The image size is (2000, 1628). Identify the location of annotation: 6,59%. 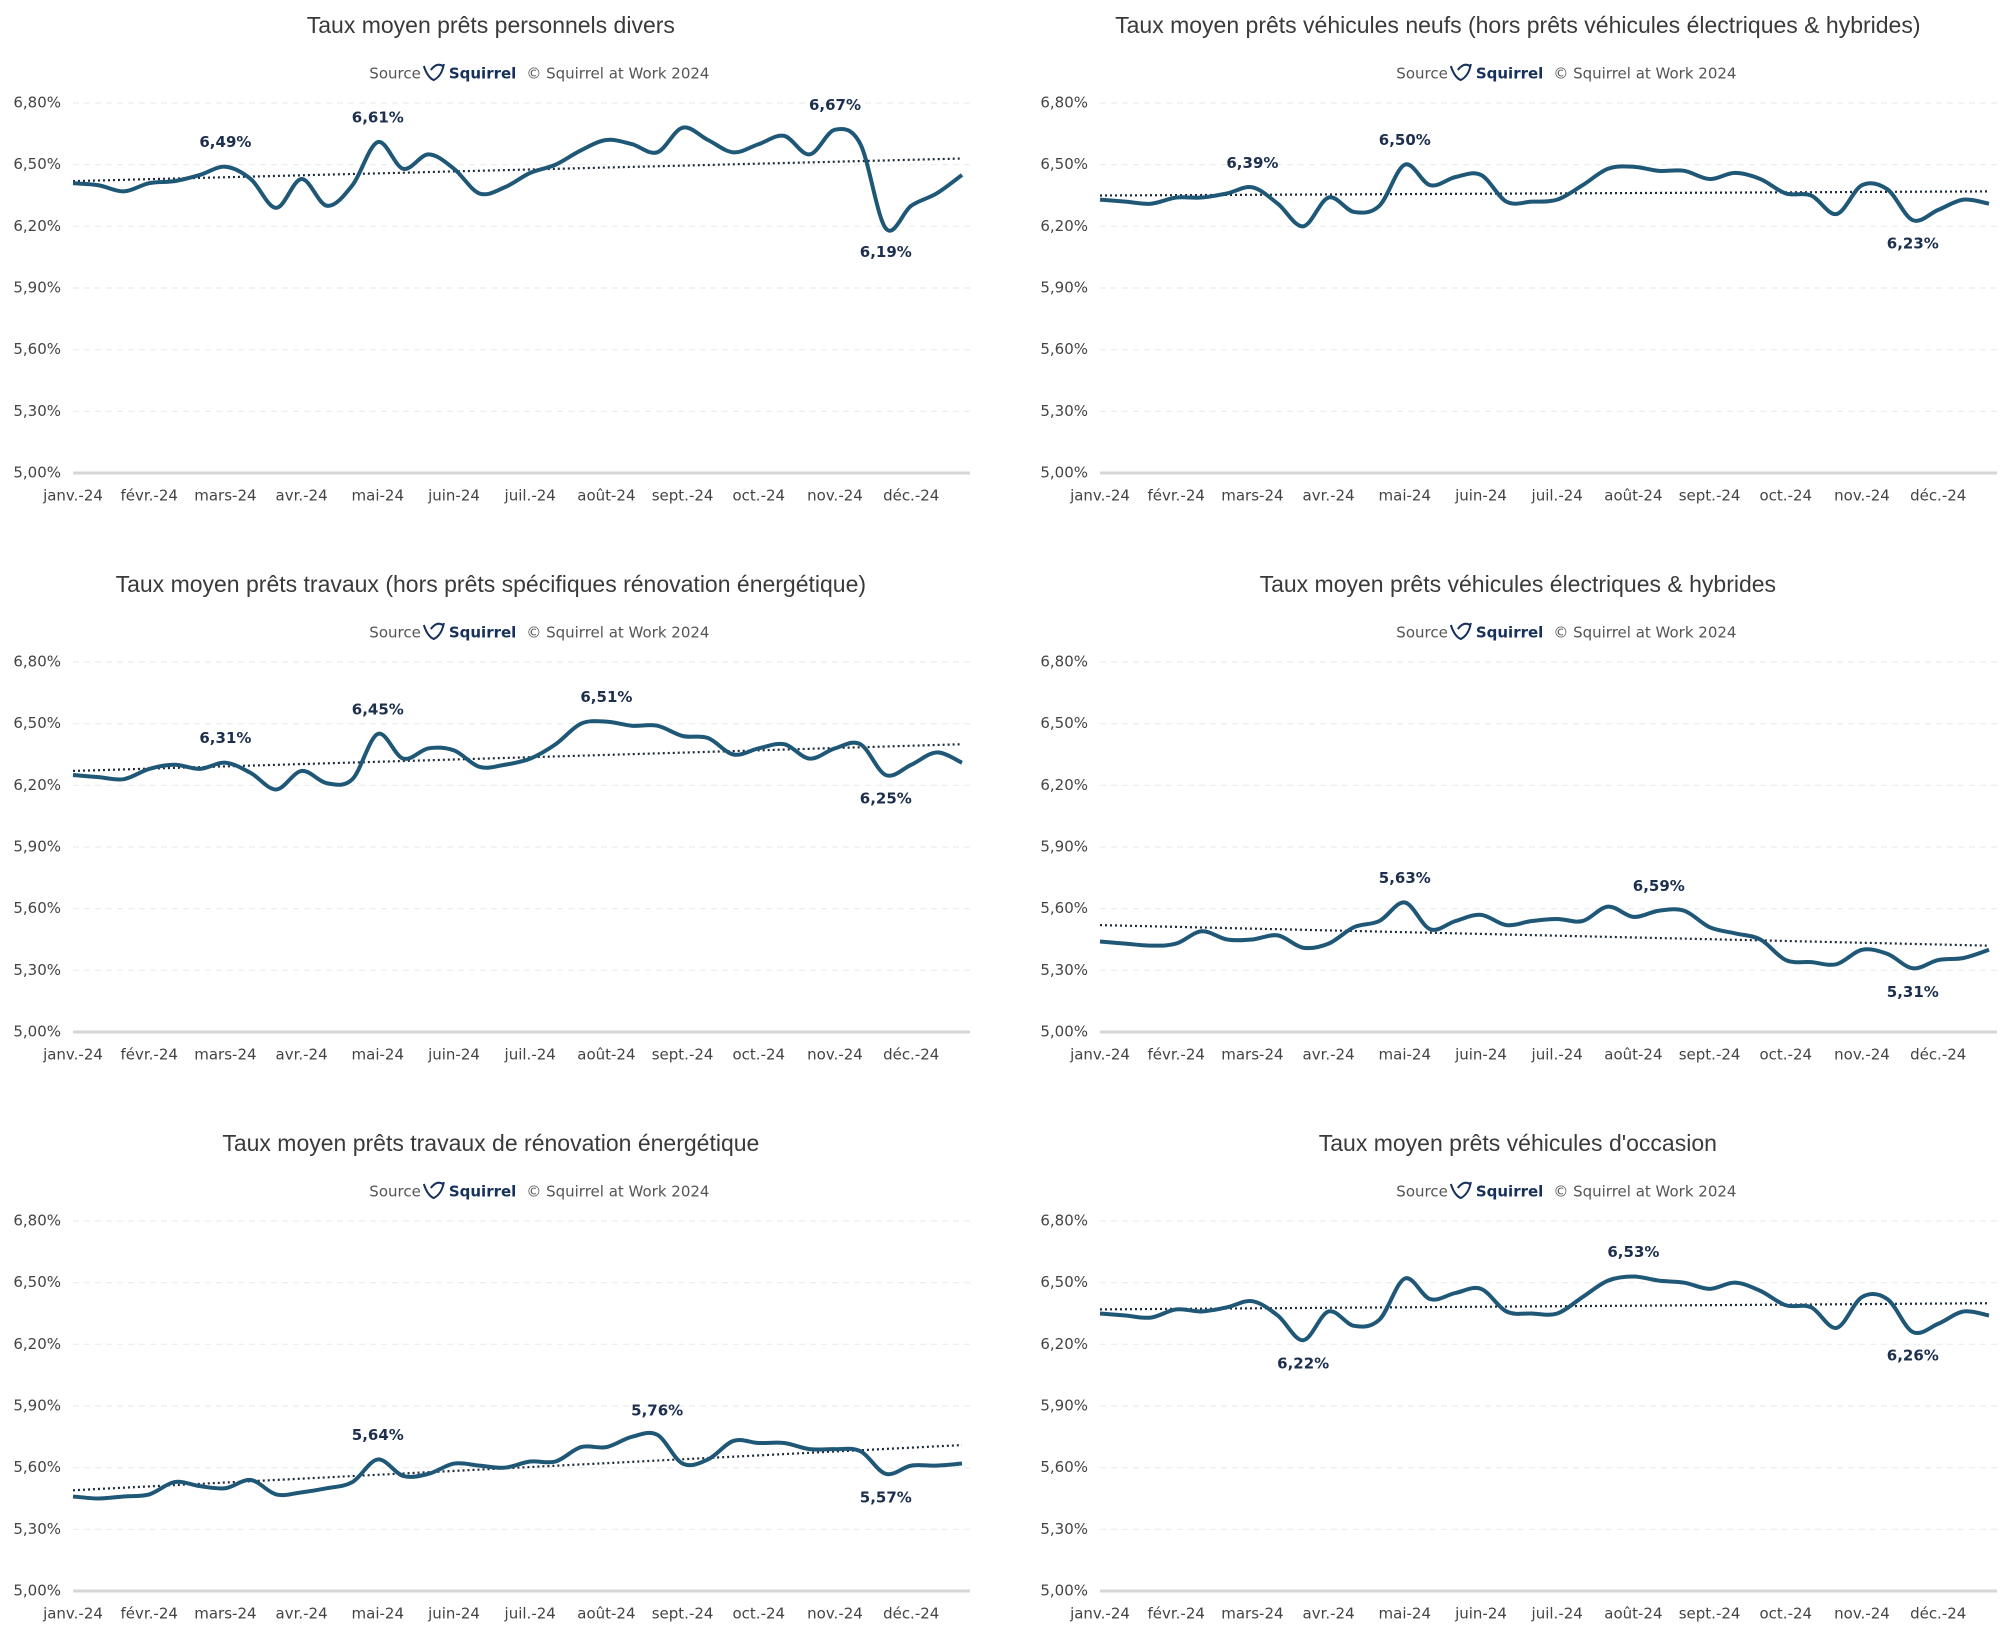
(1659, 886).